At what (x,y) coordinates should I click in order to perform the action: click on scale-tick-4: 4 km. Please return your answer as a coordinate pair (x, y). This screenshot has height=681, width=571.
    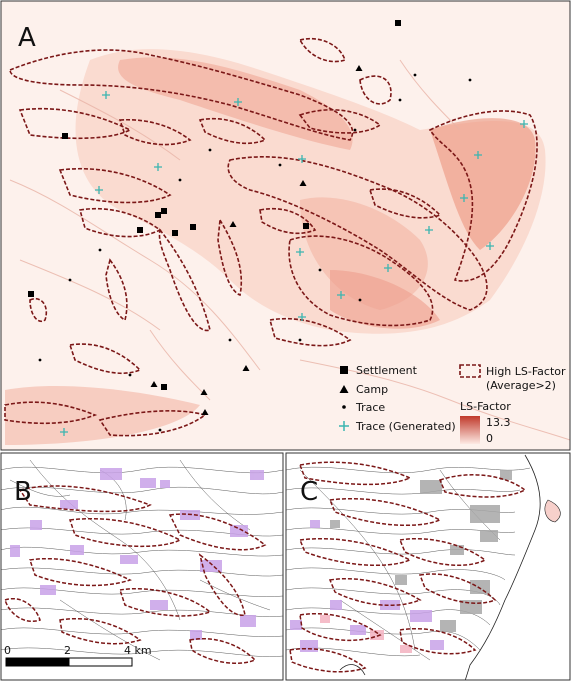
    Looking at the image, I should click on (138, 650).